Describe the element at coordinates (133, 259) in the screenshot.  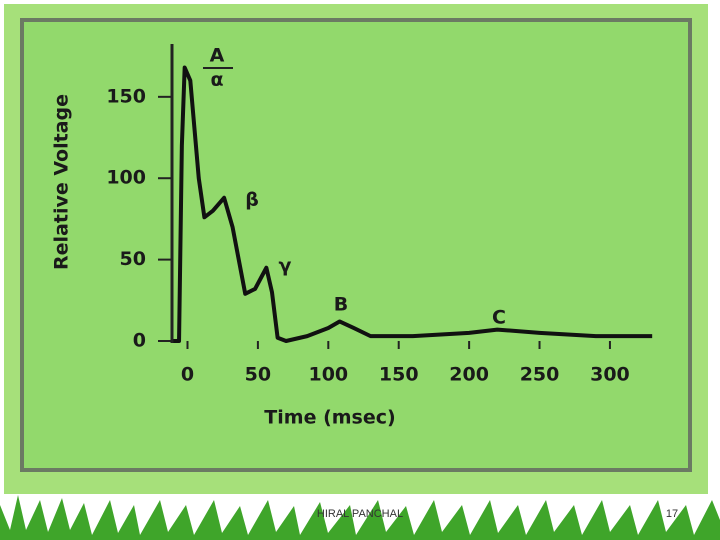
I see `y-tick-label: 50` at that location.